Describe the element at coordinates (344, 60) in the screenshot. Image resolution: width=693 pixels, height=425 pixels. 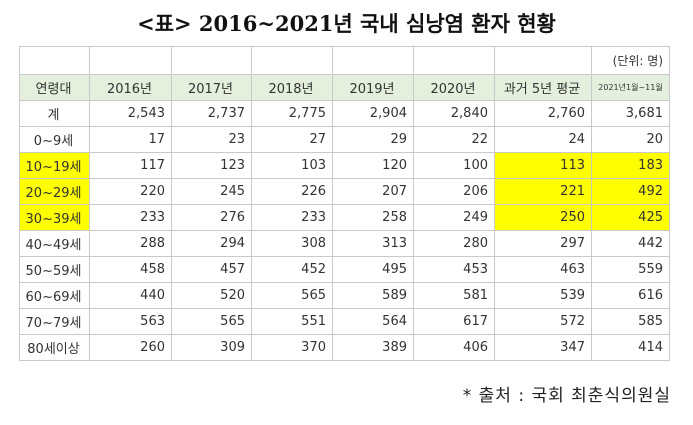
I see `unit-row: (단위: 명)` at that location.